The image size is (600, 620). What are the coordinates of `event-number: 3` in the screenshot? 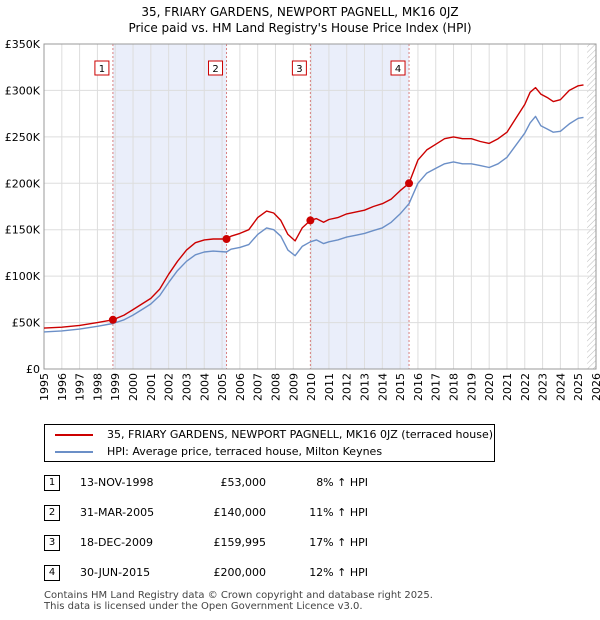 It's located at (52, 543).